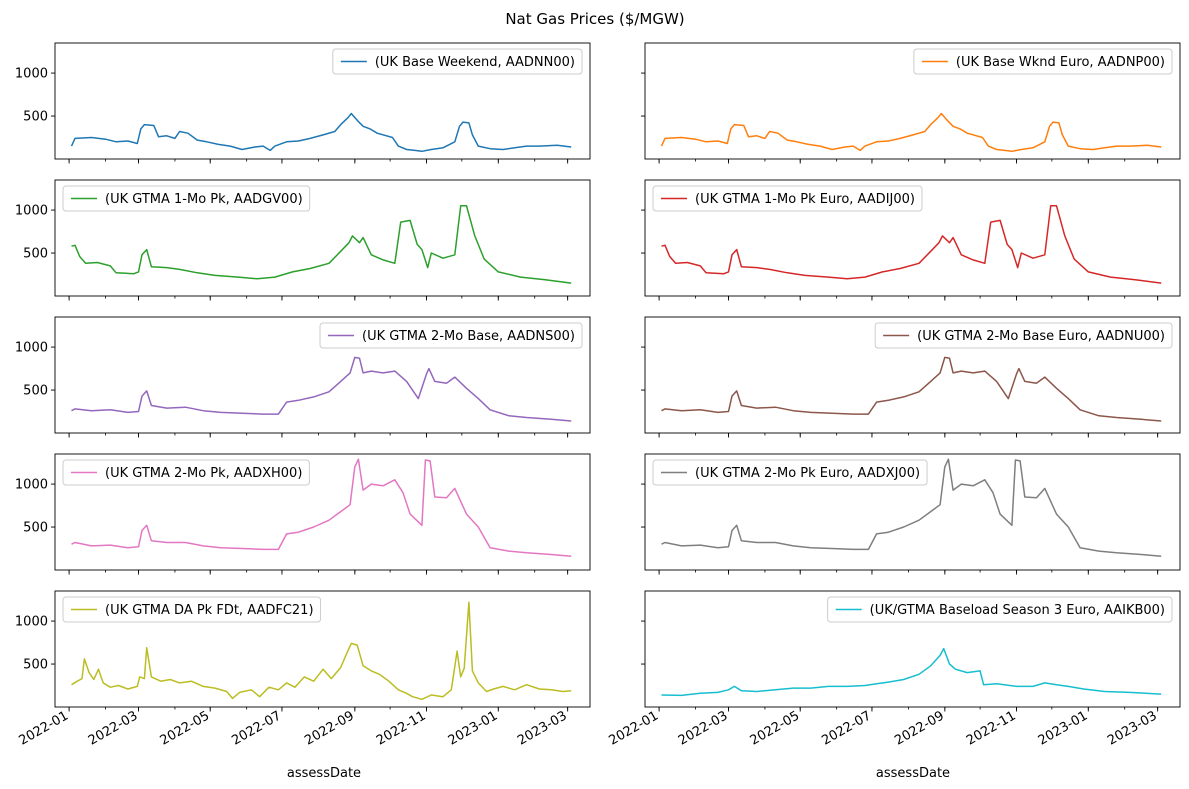 The image size is (1189, 789). Describe the element at coordinates (203, 473) in the screenshot. I see `legend-label: (UK GTMA 2-Mo Pk, AADXH00)` at that location.